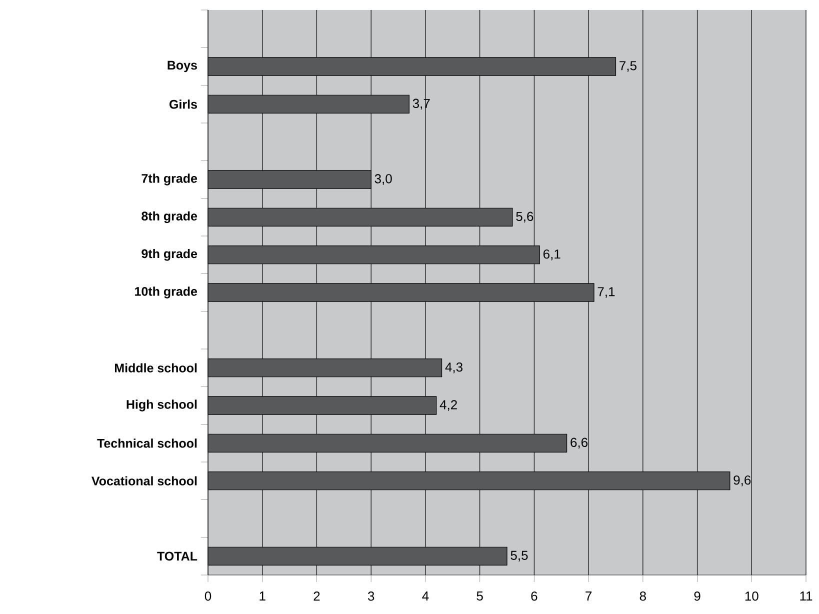 The height and width of the screenshot is (614, 819). What do you see at coordinates (579, 443) in the screenshot?
I see `data-label: 6,6` at bounding box center [579, 443].